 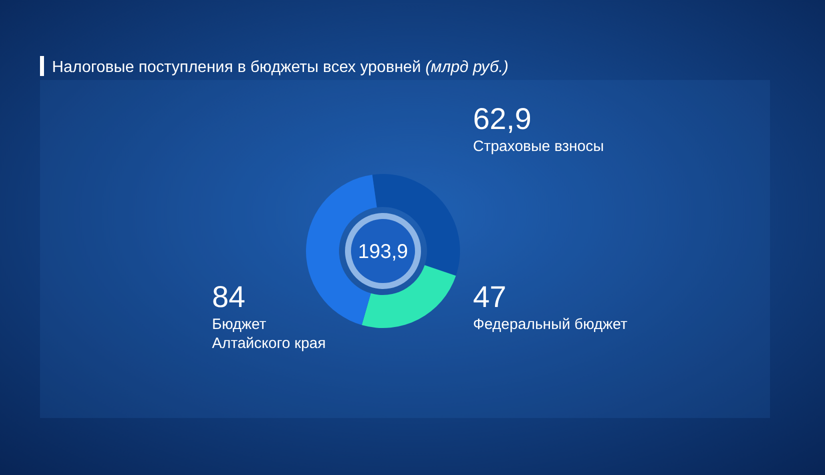 I want to click on donut-slice, so click(x=409, y=296).